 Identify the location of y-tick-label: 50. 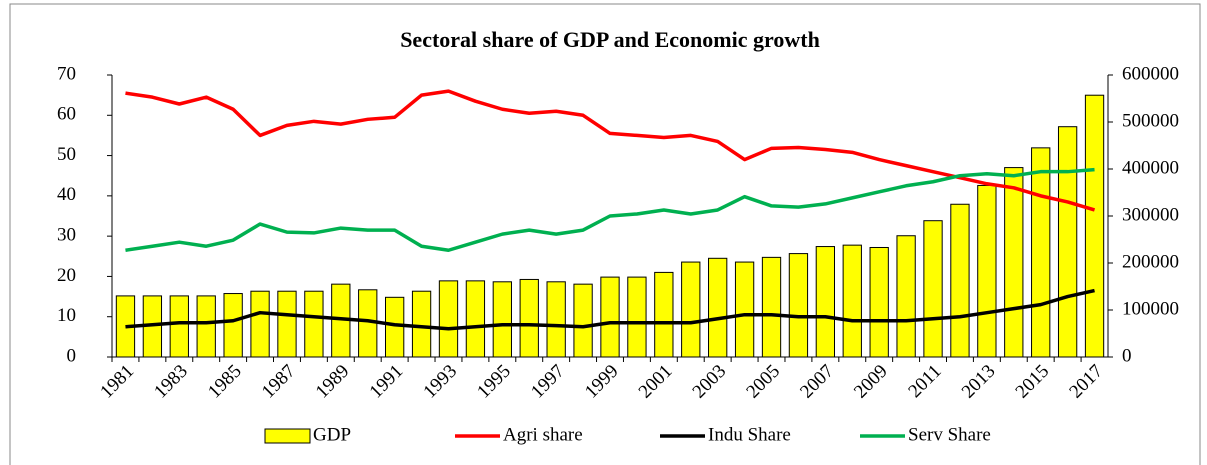
(66, 154).